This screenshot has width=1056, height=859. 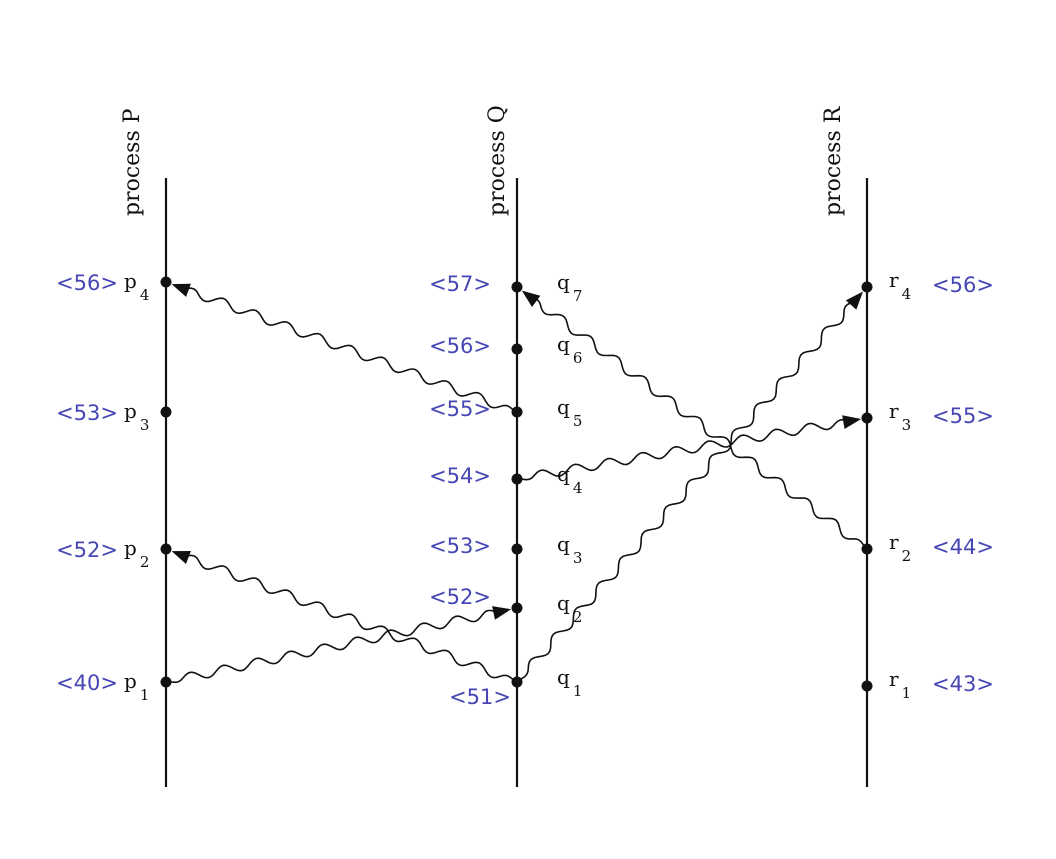 I want to click on timestamp-q7: <57>, so click(x=460, y=284).